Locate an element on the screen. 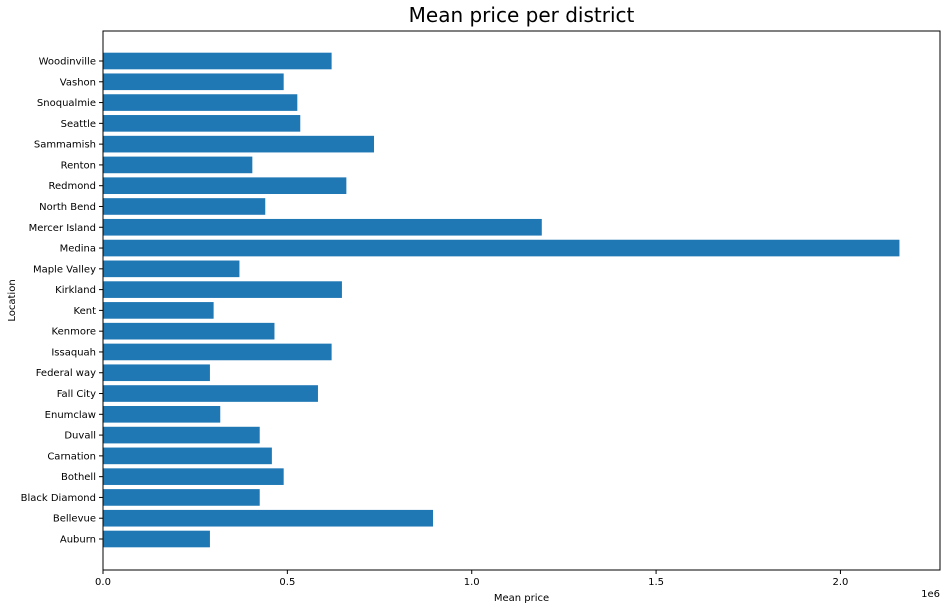 Image resolution: width=947 pixels, height=610 pixels. y-axis-label: Location is located at coordinates (12, 300).